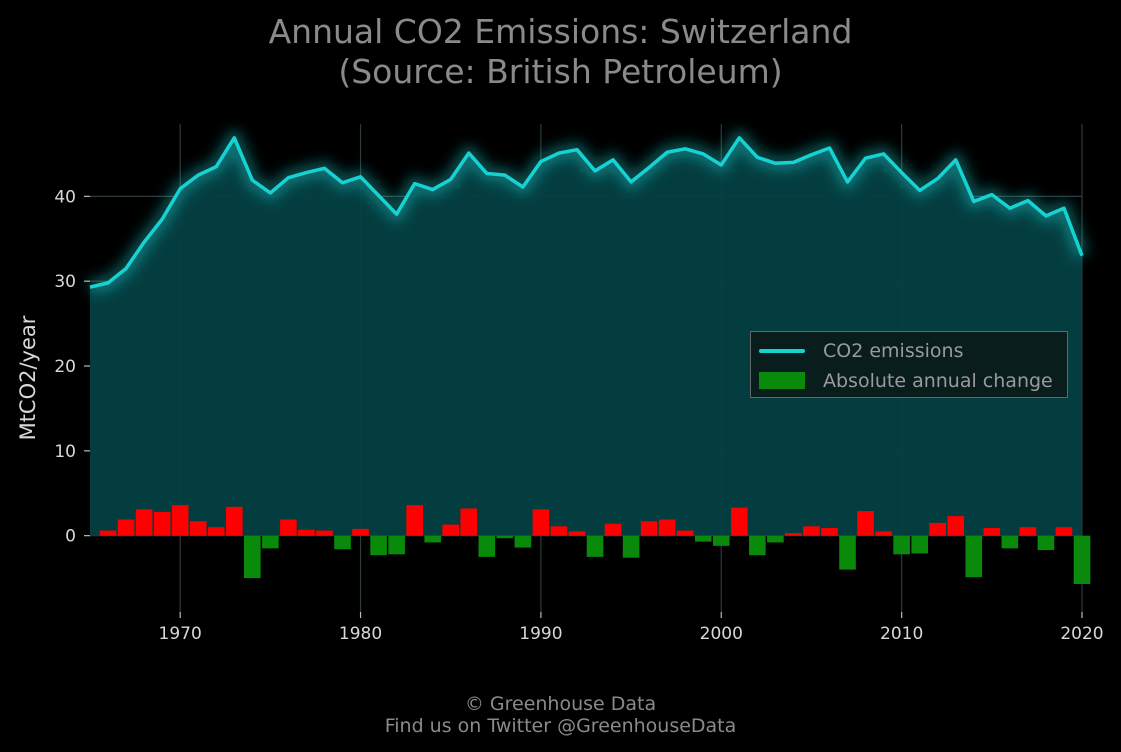 This screenshot has height=752, width=1121. What do you see at coordinates (721, 634) in the screenshot?
I see `x-tick-label: 2000` at bounding box center [721, 634].